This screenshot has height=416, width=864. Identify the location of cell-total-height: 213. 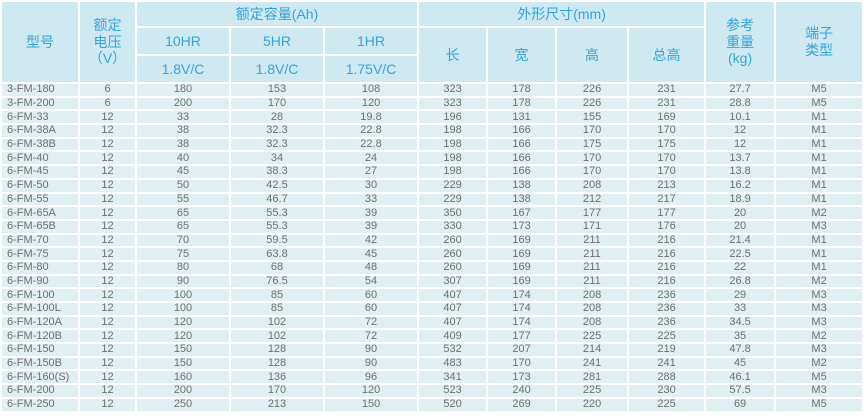
(667, 185).